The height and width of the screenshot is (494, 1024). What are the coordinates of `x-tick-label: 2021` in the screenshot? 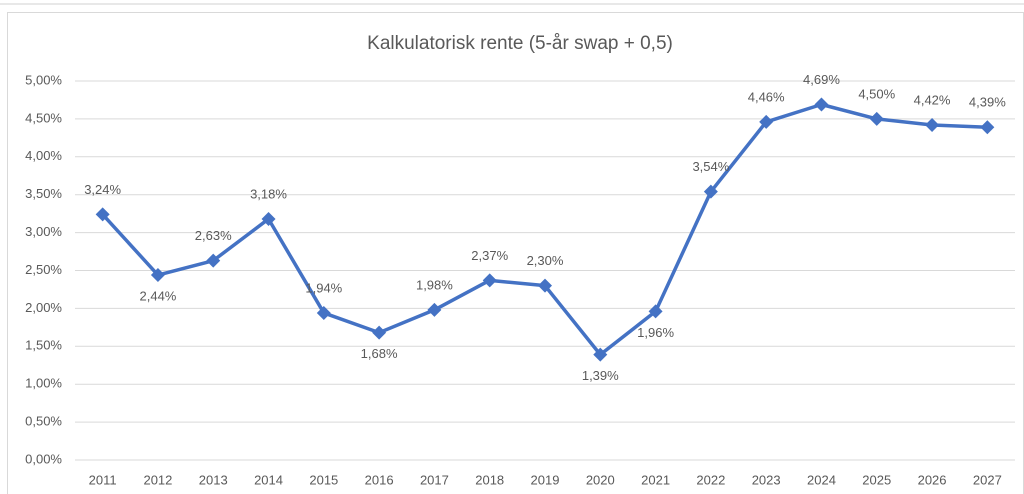 It's located at (655, 479).